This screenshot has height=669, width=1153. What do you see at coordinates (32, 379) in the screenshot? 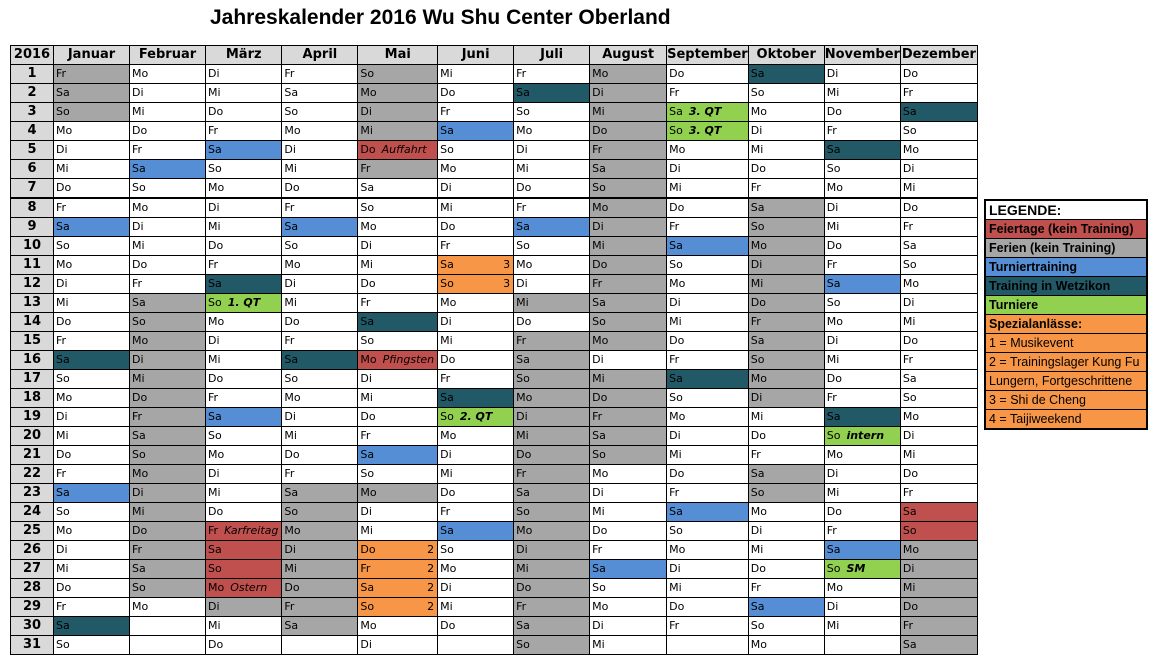
I see `day-number: 17` at bounding box center [32, 379].